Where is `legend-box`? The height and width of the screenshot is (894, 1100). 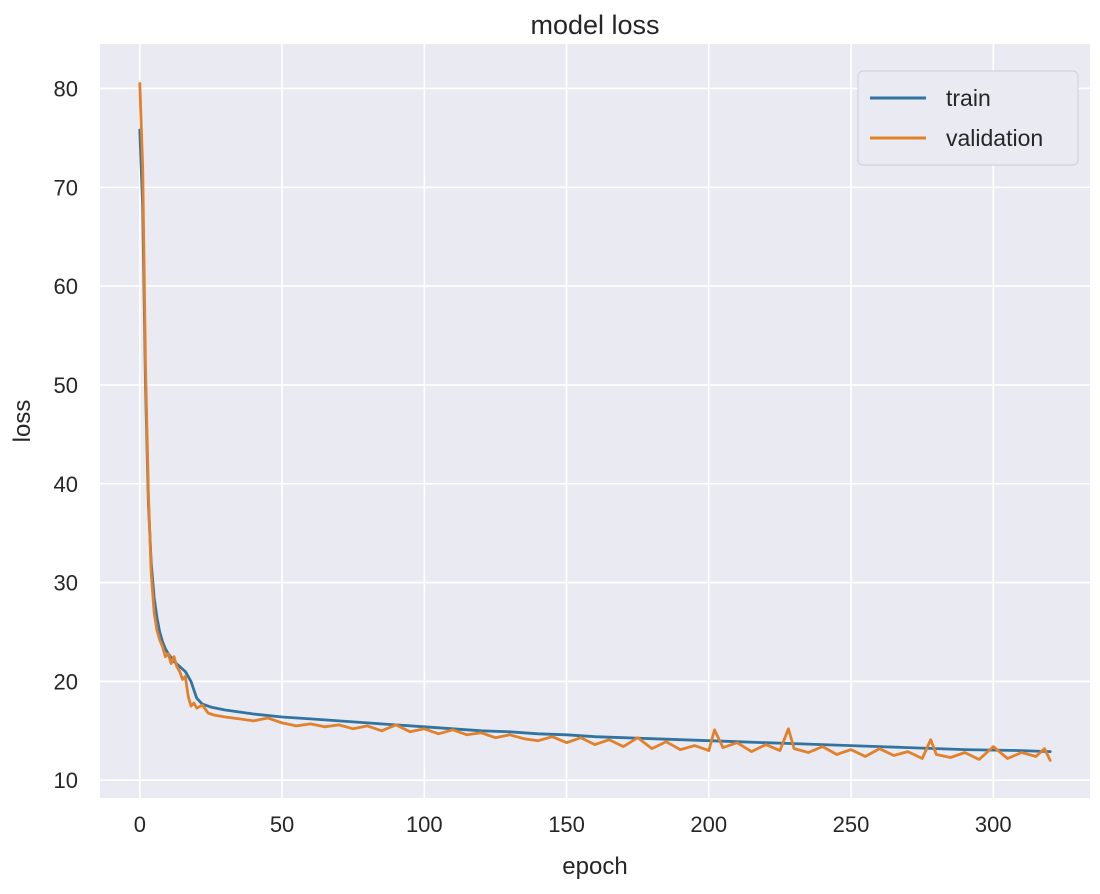
legend-box is located at coordinates (968, 118).